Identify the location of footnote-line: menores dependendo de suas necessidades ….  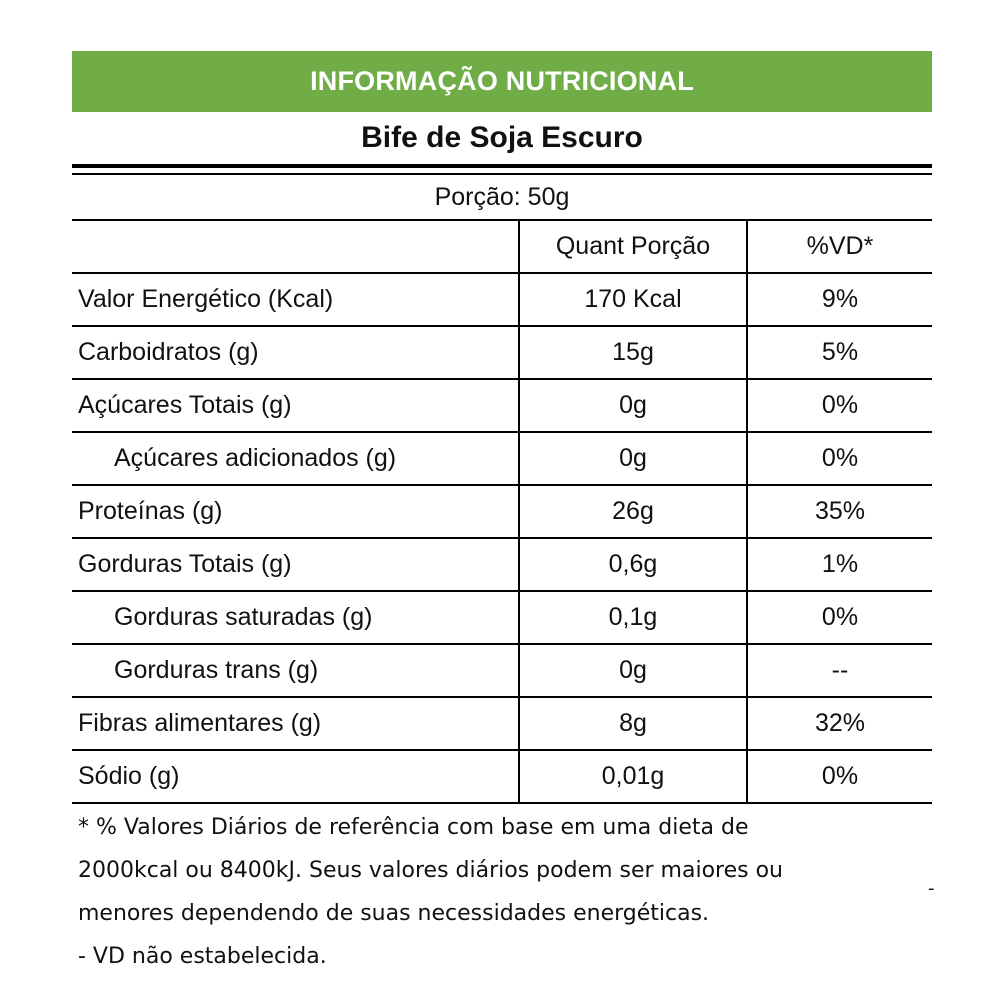
(394, 913).